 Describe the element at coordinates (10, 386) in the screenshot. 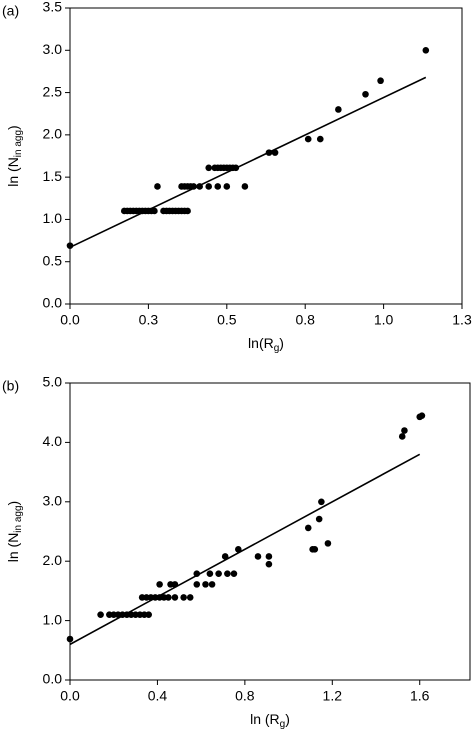

I see `panel-label: (b)` at that location.